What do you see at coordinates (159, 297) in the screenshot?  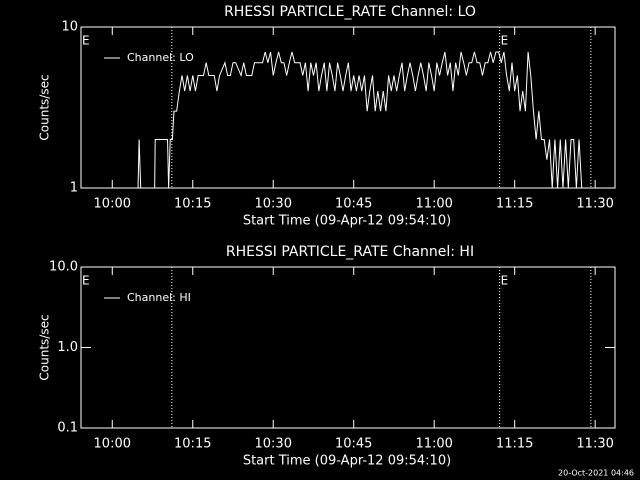 I see `legend-label: Channel: HI` at bounding box center [159, 297].